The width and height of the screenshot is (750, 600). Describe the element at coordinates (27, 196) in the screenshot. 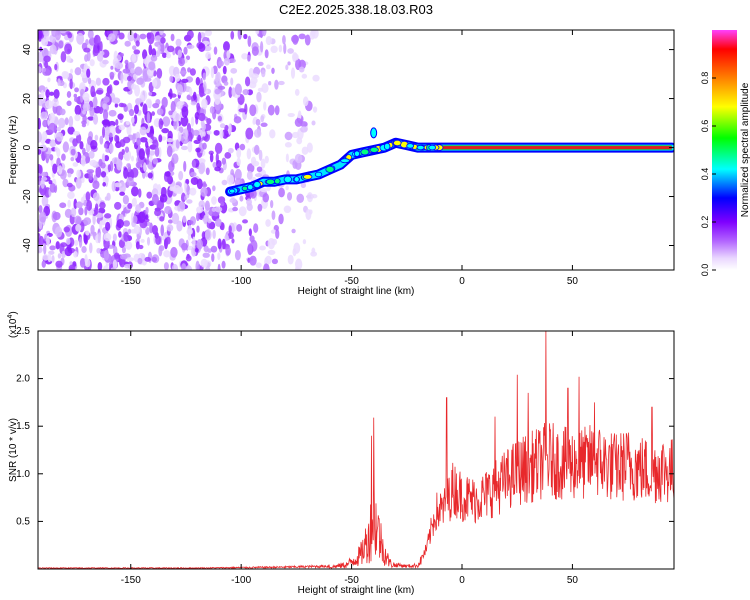

I see `heatmap-y-tick-label: -20` at that location.